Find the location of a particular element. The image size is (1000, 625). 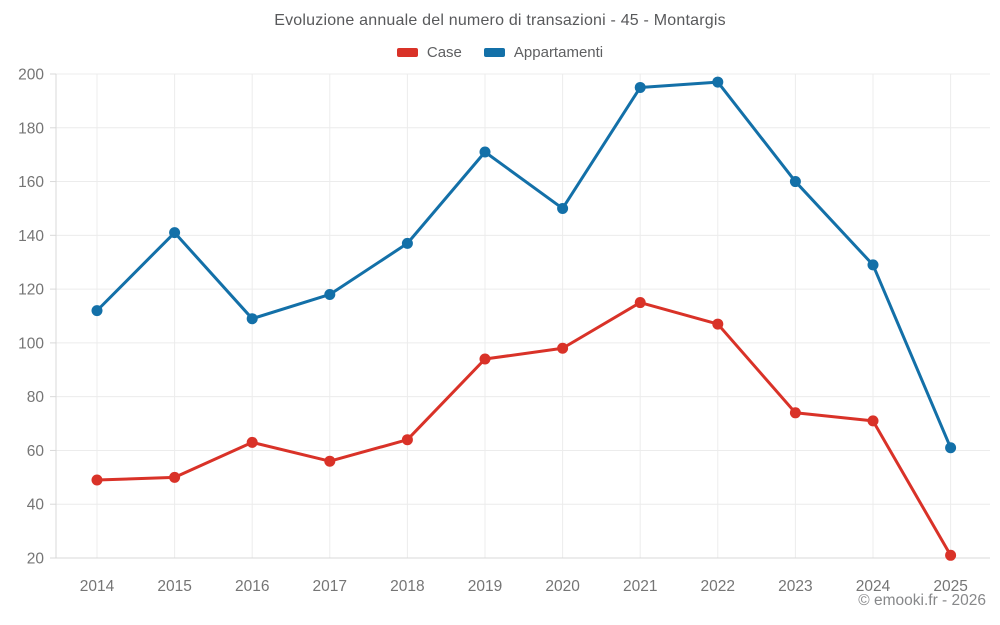

data-point-appartamenti-2014 is located at coordinates (97, 311).